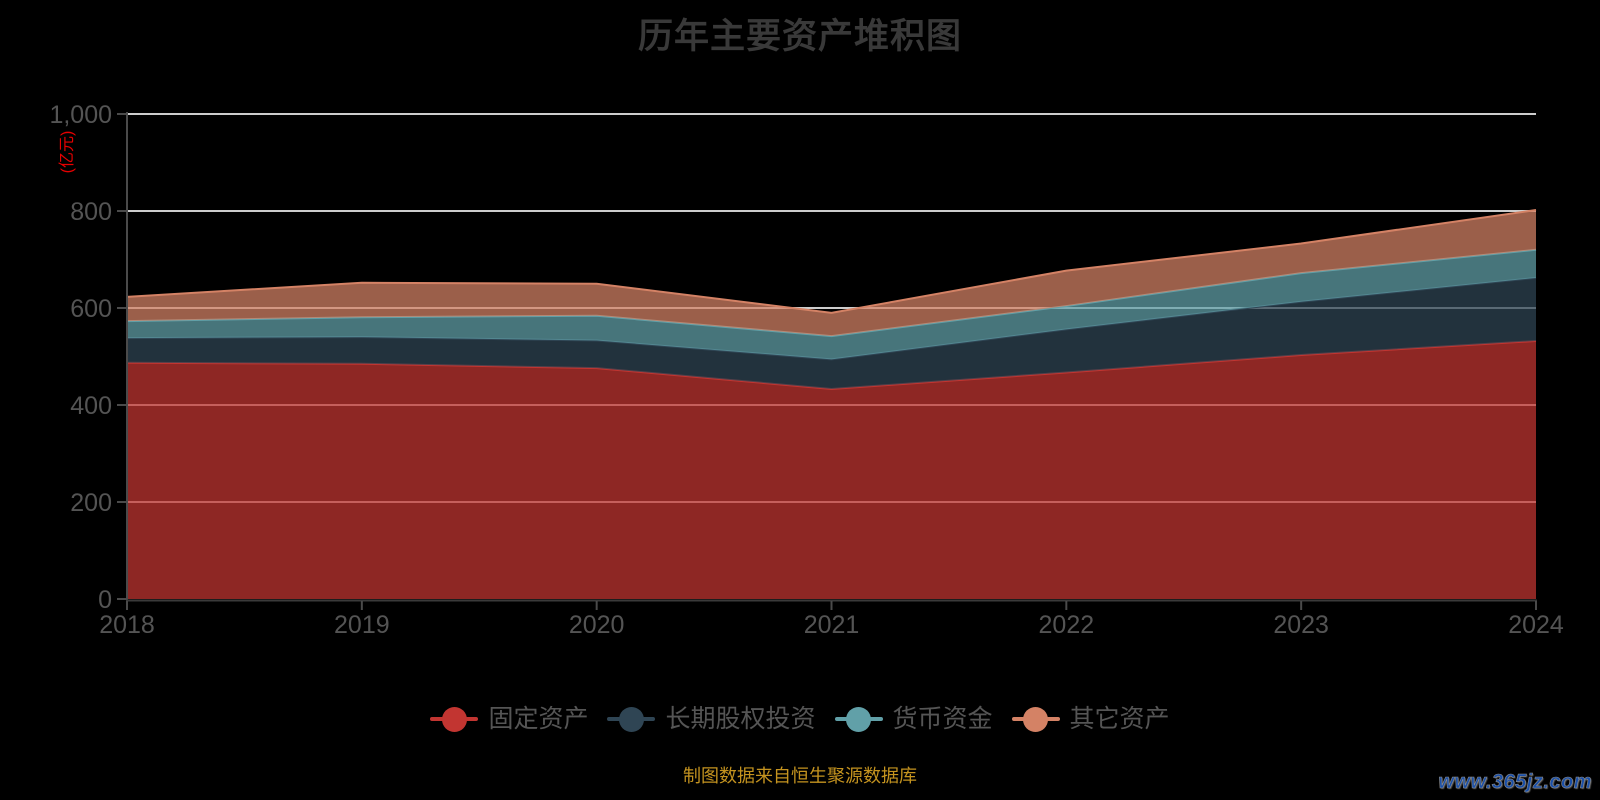 The width and height of the screenshot is (1600, 800). Describe the element at coordinates (1515, 782) in the screenshot. I see `watermark: www.365jz.com` at that location.